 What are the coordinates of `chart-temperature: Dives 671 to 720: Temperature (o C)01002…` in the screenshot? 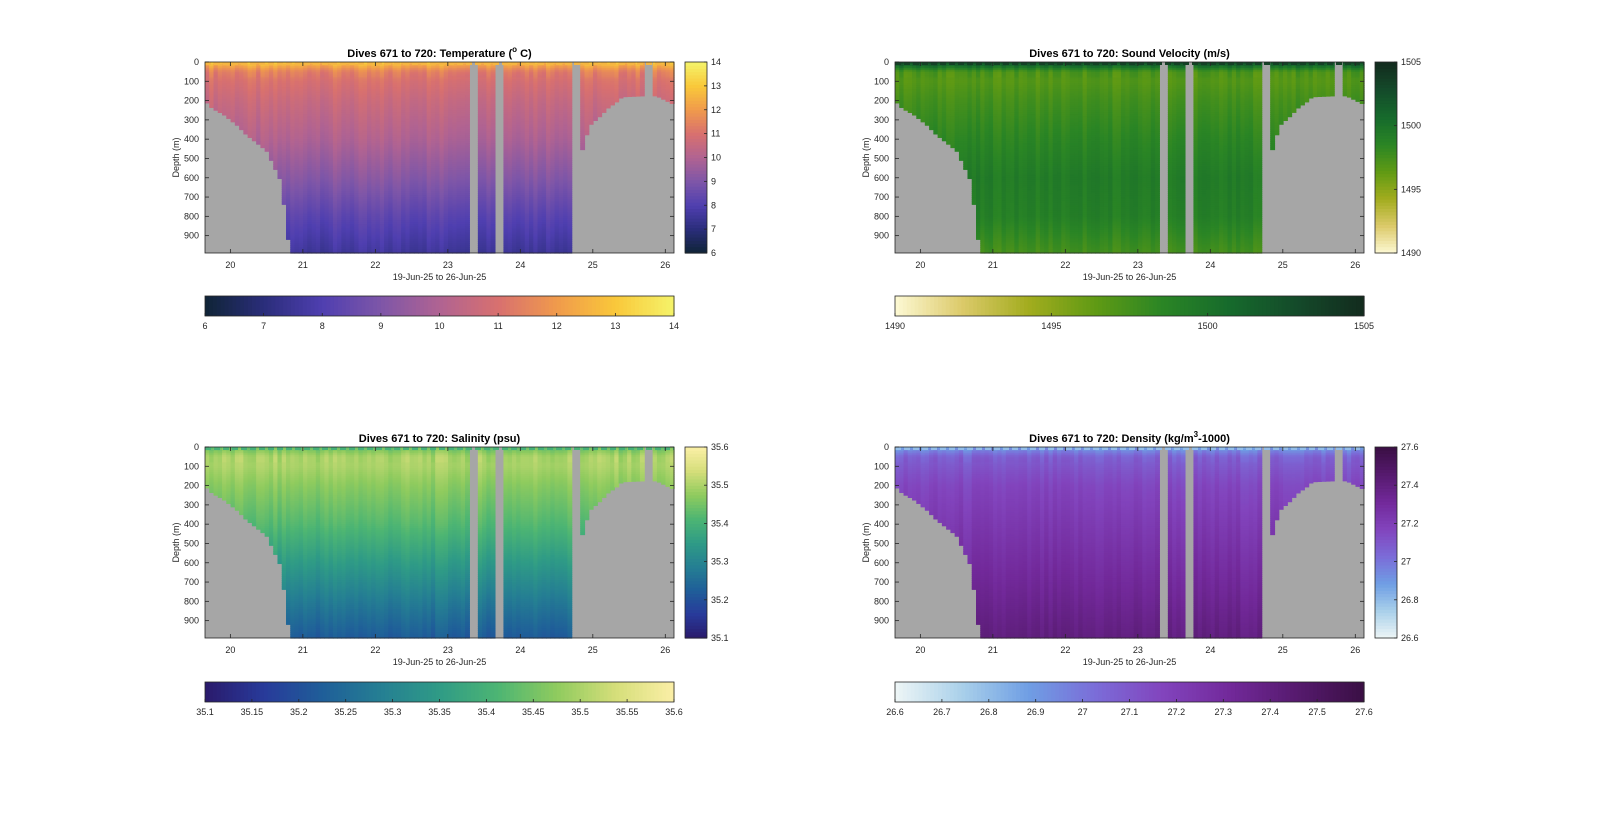 It's located at (446, 188).